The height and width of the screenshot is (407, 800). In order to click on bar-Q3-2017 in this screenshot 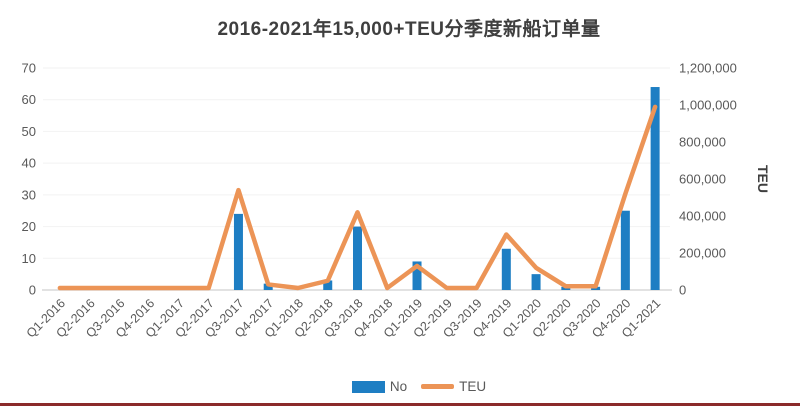, I will do `click(238, 251)`.